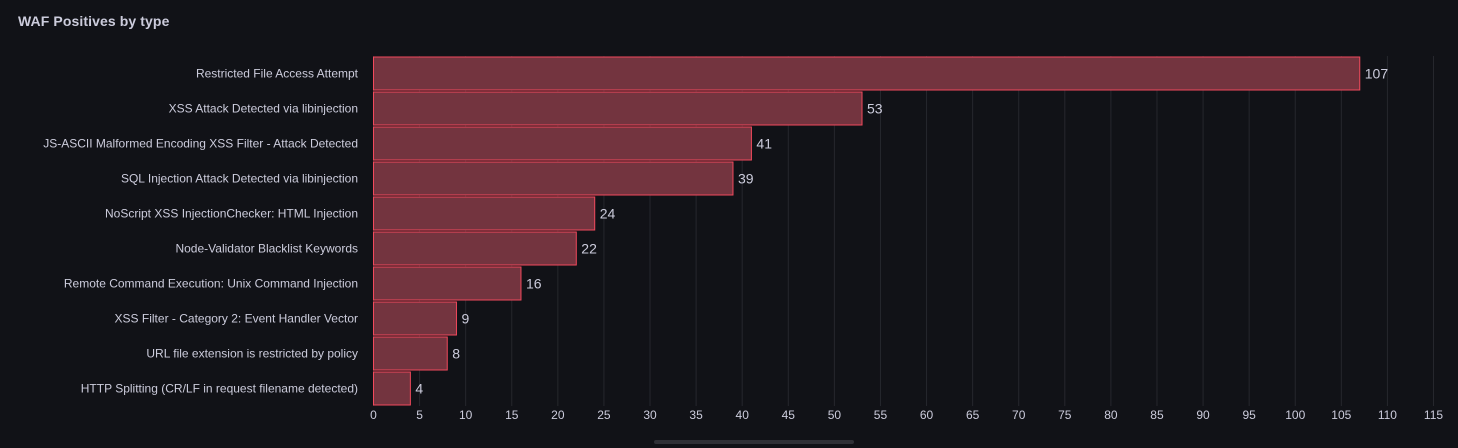  Describe the element at coordinates (746, 179) in the screenshot. I see `value-label: 39` at that location.